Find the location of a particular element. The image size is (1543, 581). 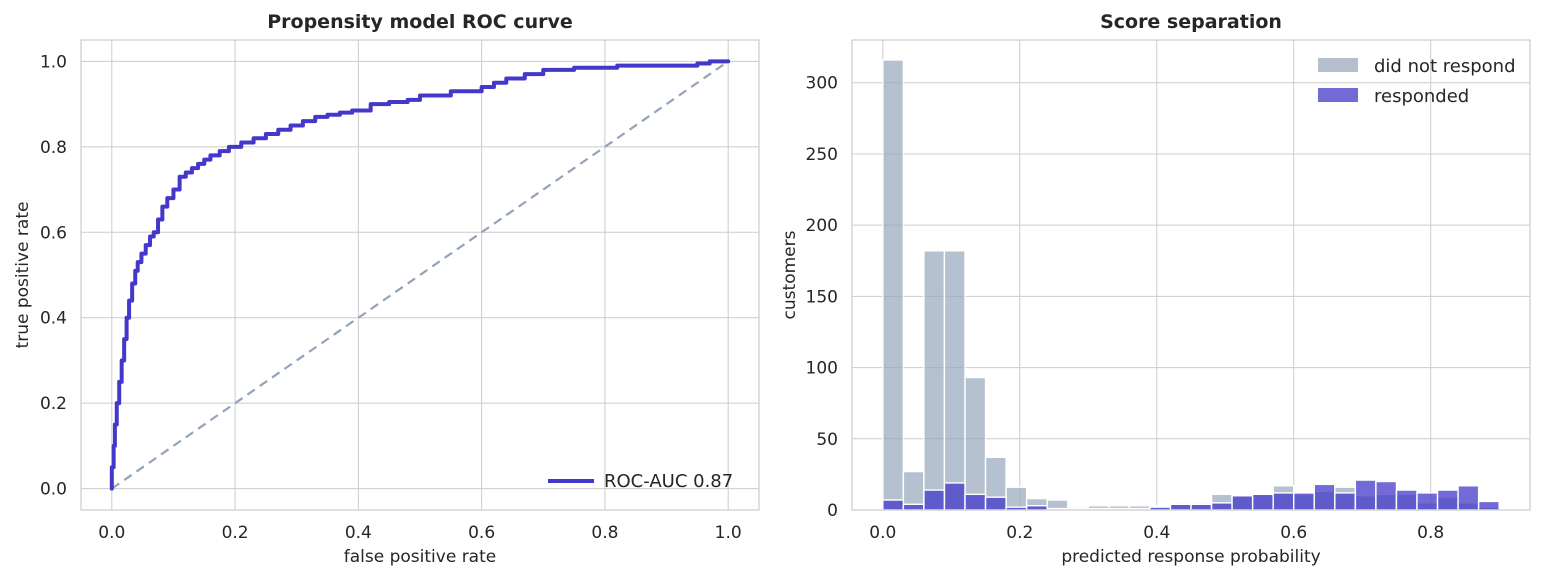

hist-x-ticks: 0.0 0.2 0.4 0.6 0.8 is located at coordinates (1156, 533).